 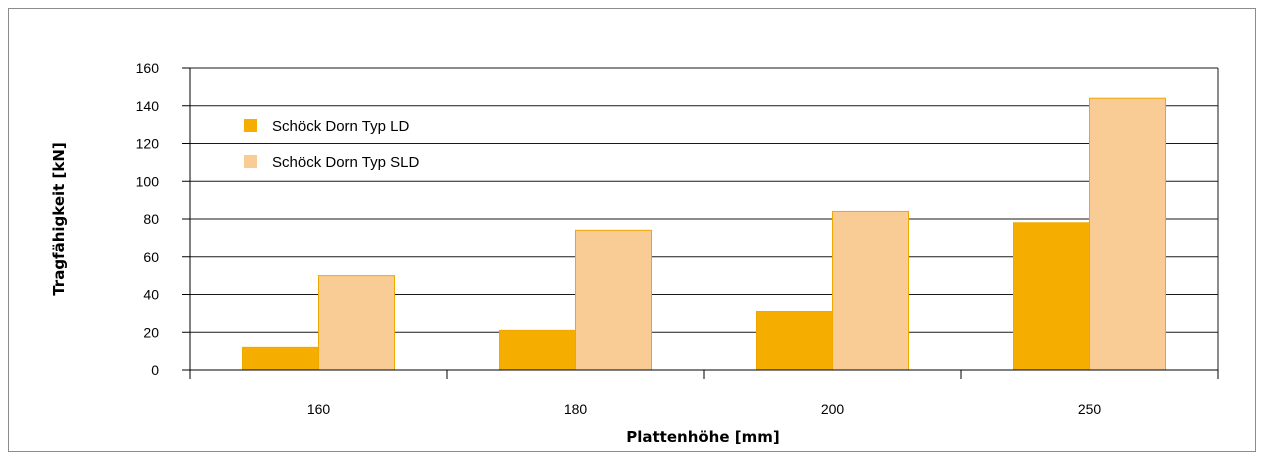 What do you see at coordinates (1090, 409) in the screenshot?
I see `x-tick-label: 250` at bounding box center [1090, 409].